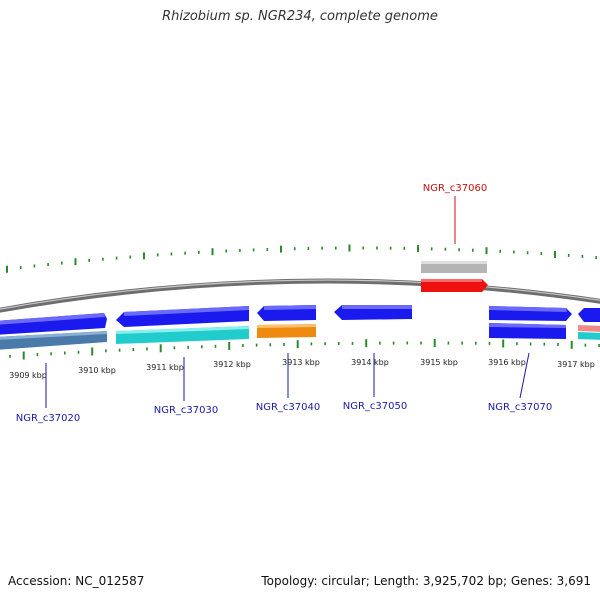 The width and height of the screenshot is (600, 600). I want to click on scale-label-3916: 3916 kbp, so click(507, 362).